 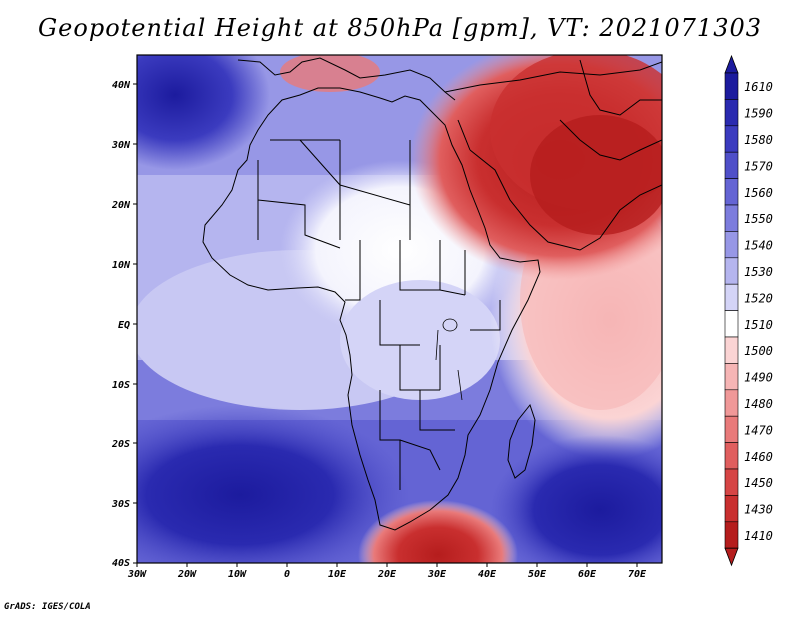 What do you see at coordinates (758, 536) in the screenshot?
I see `colorbar-label: 1410` at bounding box center [758, 536].